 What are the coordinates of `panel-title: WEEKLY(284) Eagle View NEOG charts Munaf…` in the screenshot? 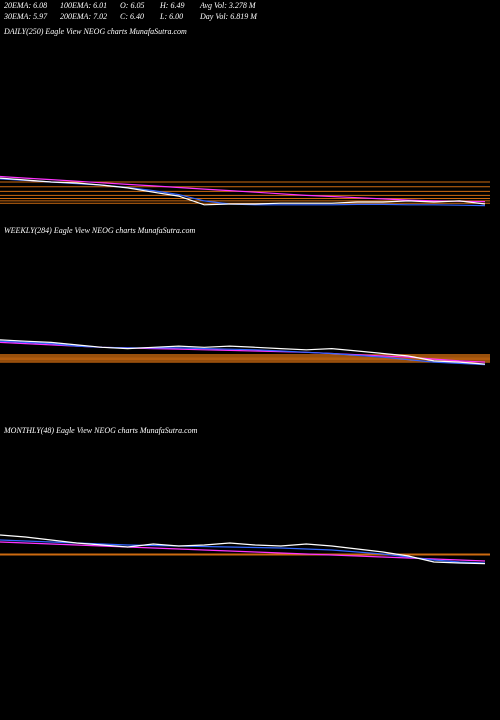 It's located at (99, 230).